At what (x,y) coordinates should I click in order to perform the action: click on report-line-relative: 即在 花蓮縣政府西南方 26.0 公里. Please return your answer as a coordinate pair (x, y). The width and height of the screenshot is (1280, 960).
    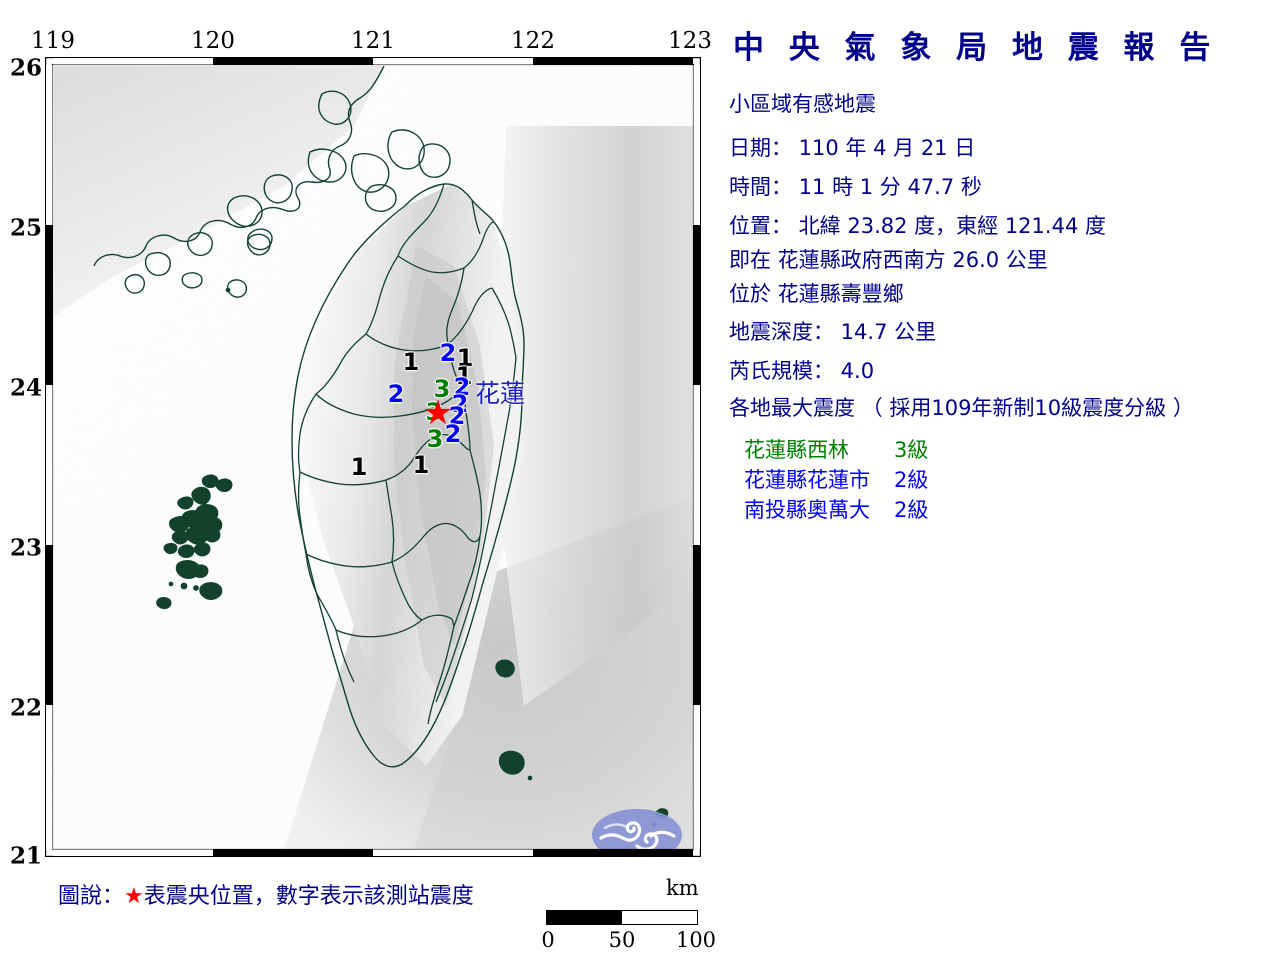
    Looking at the image, I should click on (888, 260).